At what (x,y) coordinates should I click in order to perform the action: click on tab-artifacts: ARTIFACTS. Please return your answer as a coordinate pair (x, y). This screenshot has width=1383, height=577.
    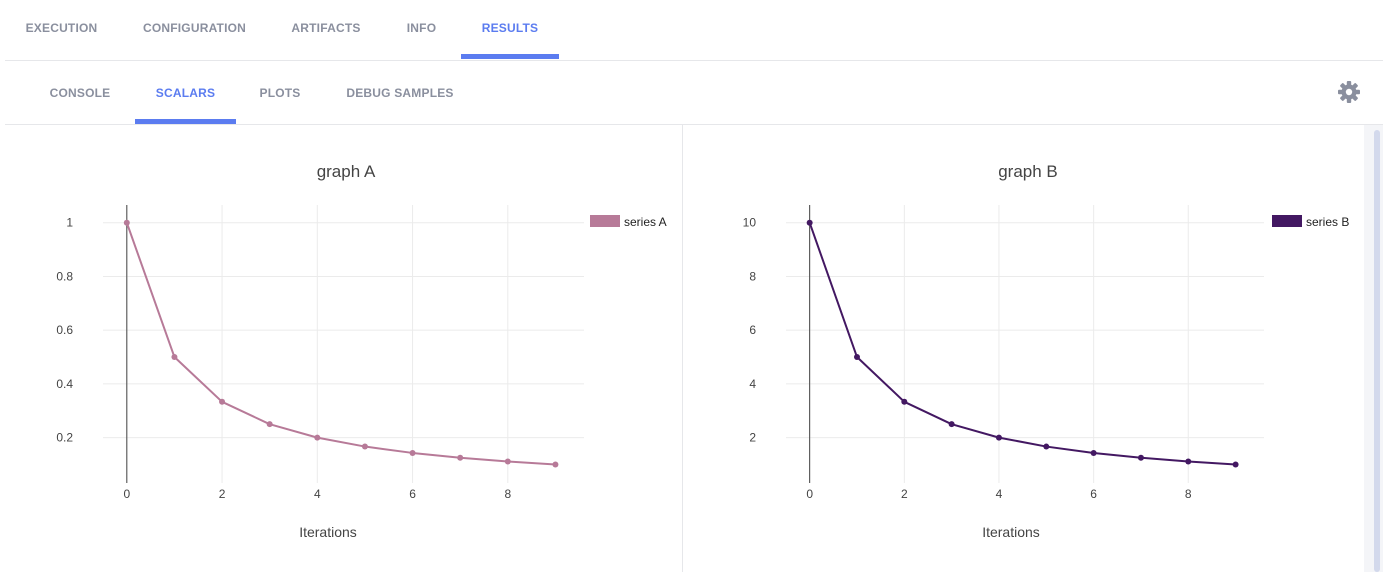
    Looking at the image, I should click on (326, 29).